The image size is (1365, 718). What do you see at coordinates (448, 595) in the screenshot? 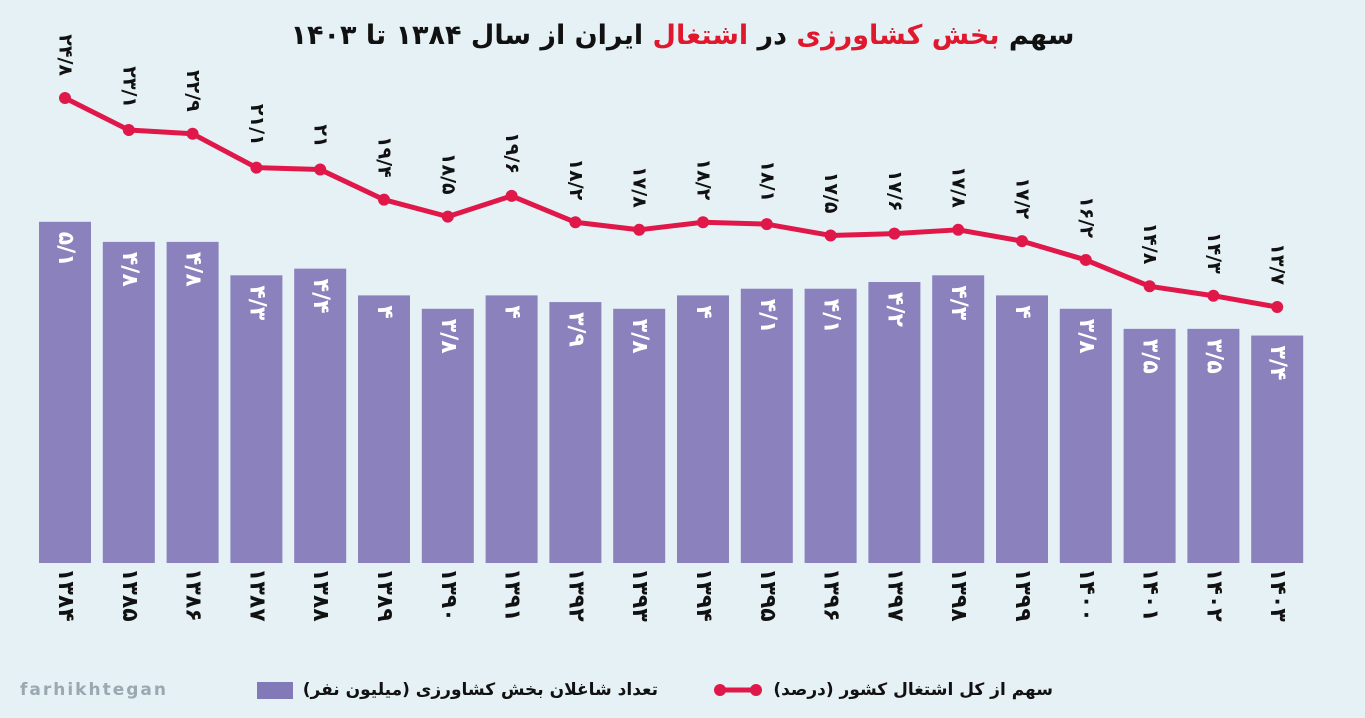
I see `x-tick-label: ۱۳۹۰` at bounding box center [448, 595].